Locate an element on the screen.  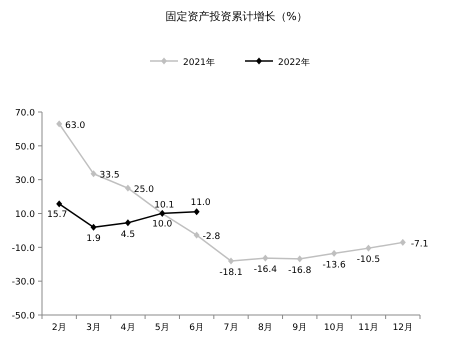
data-label: 1.9 is located at coordinates (93, 239).